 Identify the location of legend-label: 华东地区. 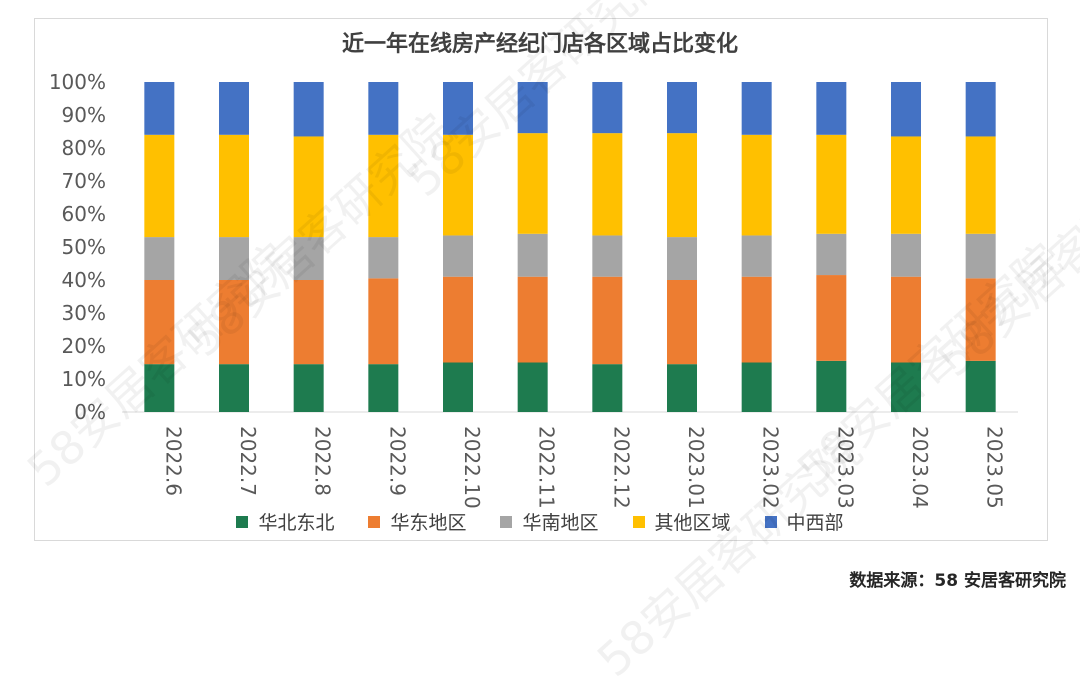
(428, 523).